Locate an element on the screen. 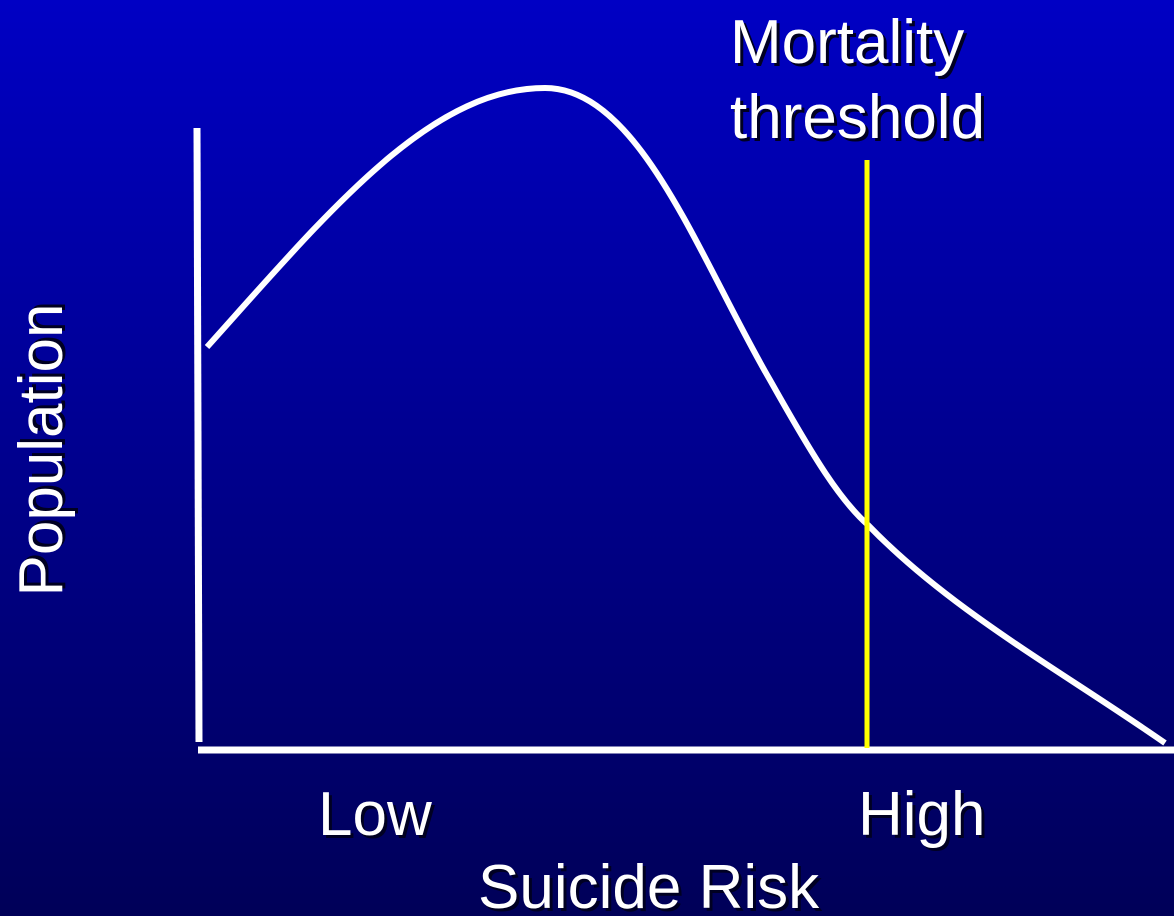 The width and height of the screenshot is (1174, 916). annotation-line: threshold is located at coordinates (857, 117).